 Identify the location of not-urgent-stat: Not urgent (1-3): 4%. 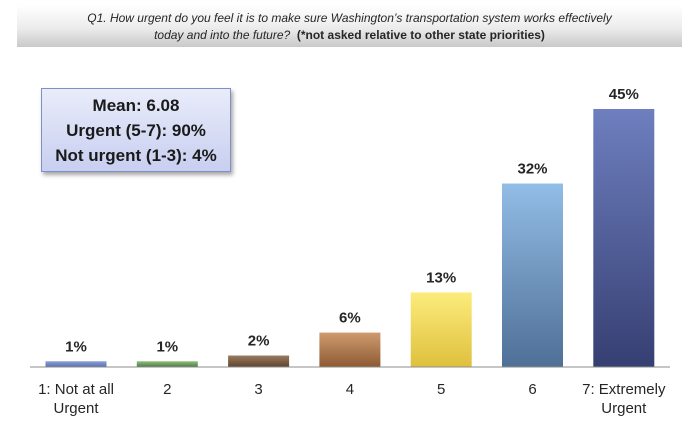
(136, 155).